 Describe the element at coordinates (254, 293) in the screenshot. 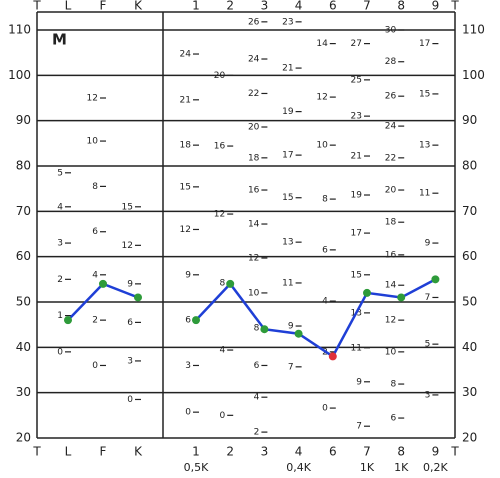

I see `raw-score-label: 10` at that location.